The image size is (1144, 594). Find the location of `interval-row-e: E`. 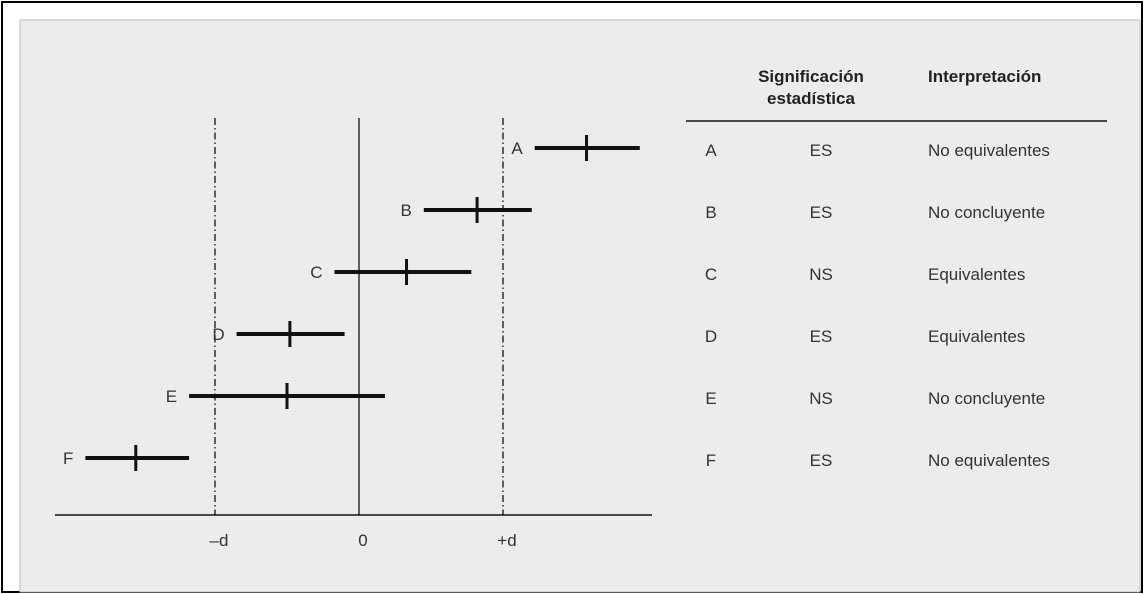

interval-row-e: E is located at coordinates (275, 396).